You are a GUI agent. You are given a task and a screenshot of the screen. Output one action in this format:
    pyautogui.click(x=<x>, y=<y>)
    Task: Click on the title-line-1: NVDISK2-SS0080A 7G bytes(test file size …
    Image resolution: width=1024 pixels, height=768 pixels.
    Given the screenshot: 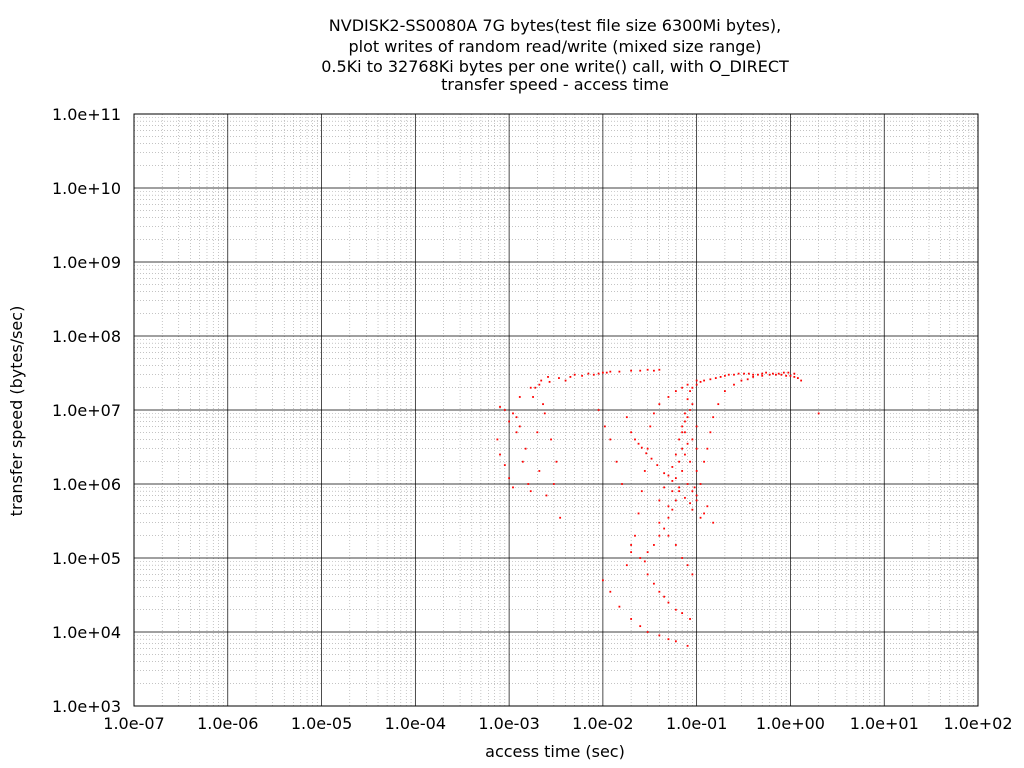 What is the action you would take?
    pyautogui.click(x=555, y=25)
    